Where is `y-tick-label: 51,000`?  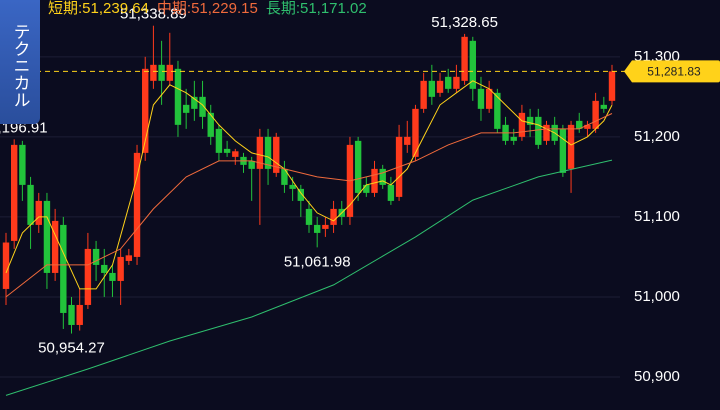
y-tick-label: 51,000 is located at coordinates (657, 296).